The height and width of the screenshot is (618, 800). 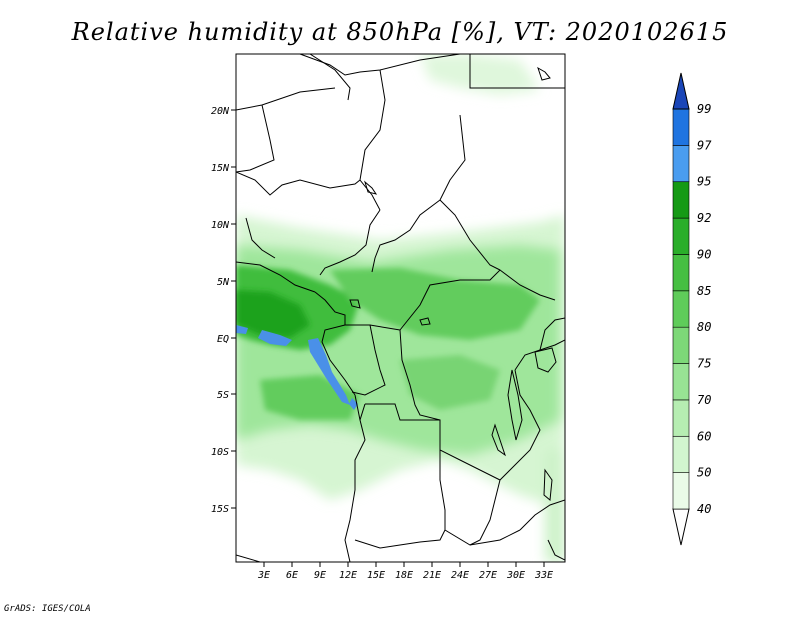 I want to click on latitude-axis: 20N 15N 10N 5N EQ 5S 10S 15S, so click(x=223, y=310).